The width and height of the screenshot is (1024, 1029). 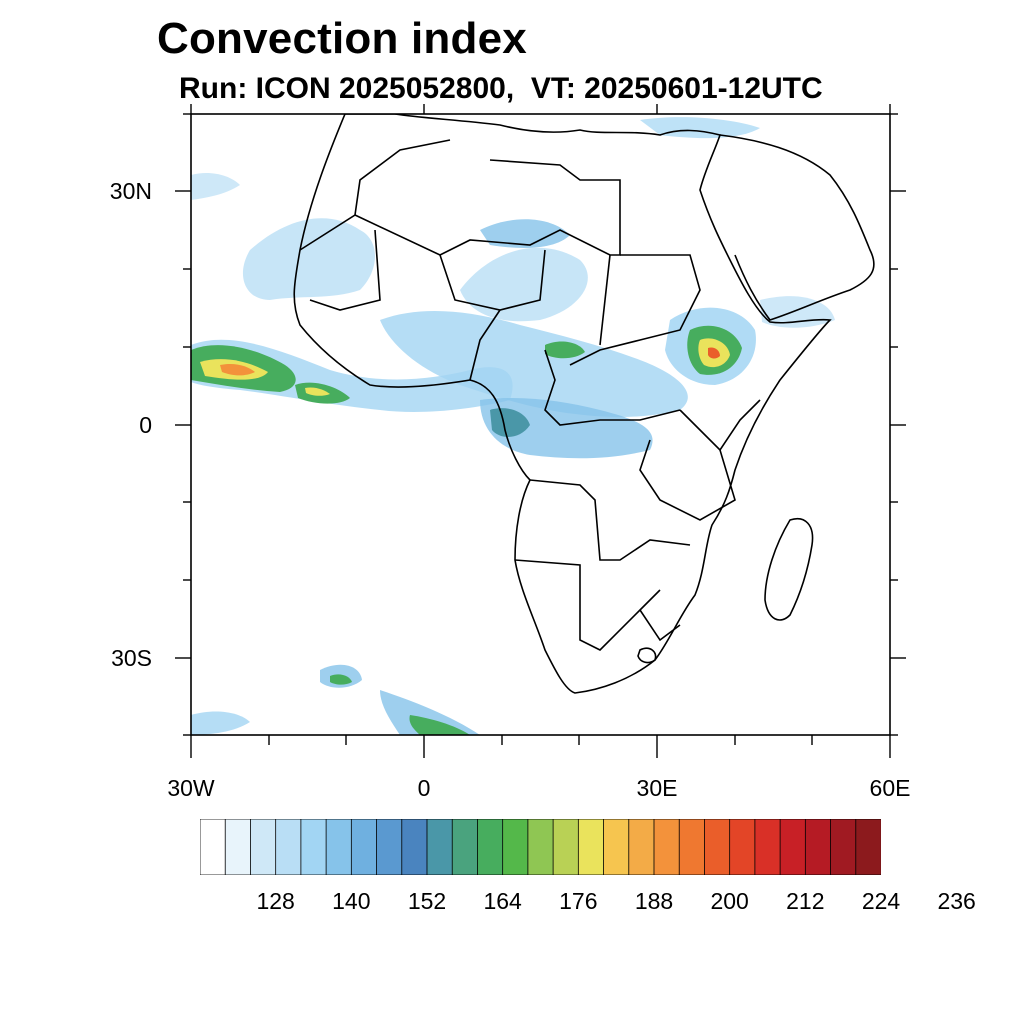 I want to click on lon-label-0: 0, so click(x=424, y=788).